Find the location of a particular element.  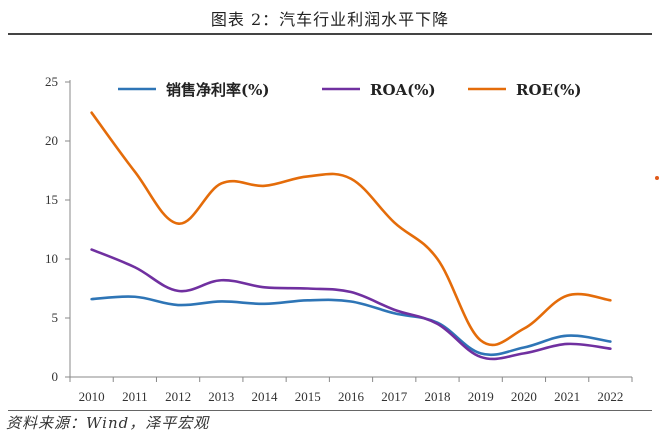

source-note: 资料来源：Wind，泽平宏观 is located at coordinates (108, 423).